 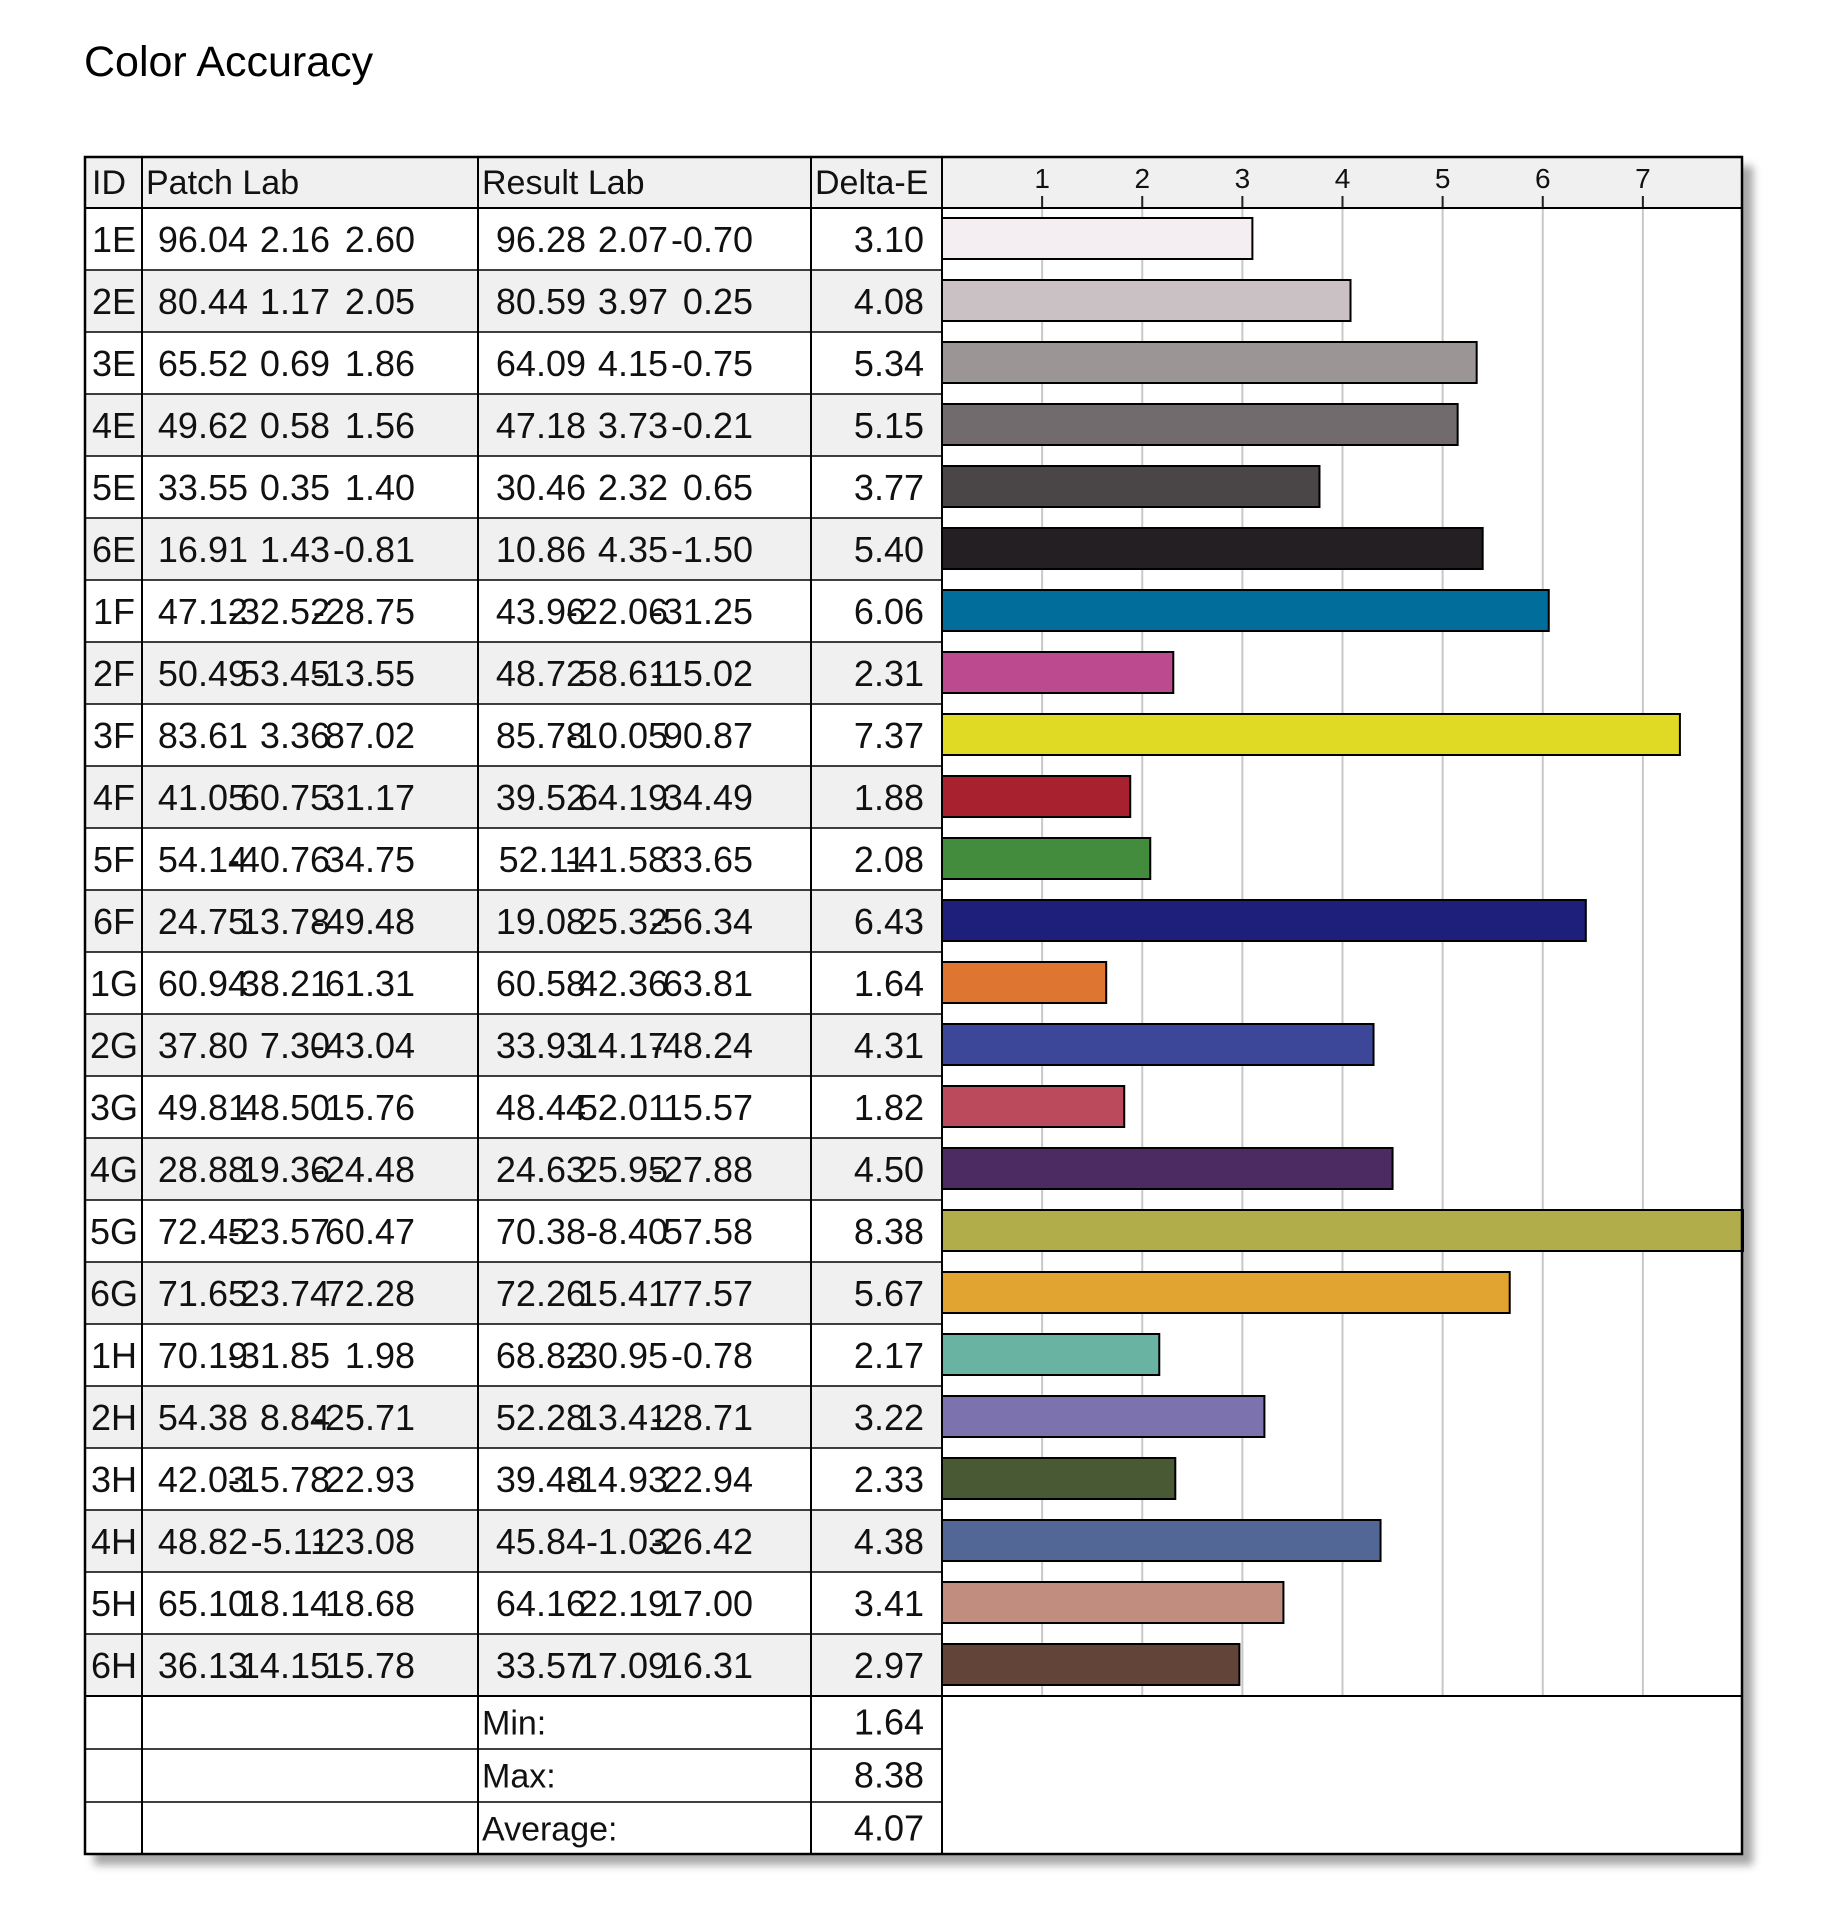 What do you see at coordinates (541, 1417) in the screenshot?
I see `result-lab-value: 52.28` at bounding box center [541, 1417].